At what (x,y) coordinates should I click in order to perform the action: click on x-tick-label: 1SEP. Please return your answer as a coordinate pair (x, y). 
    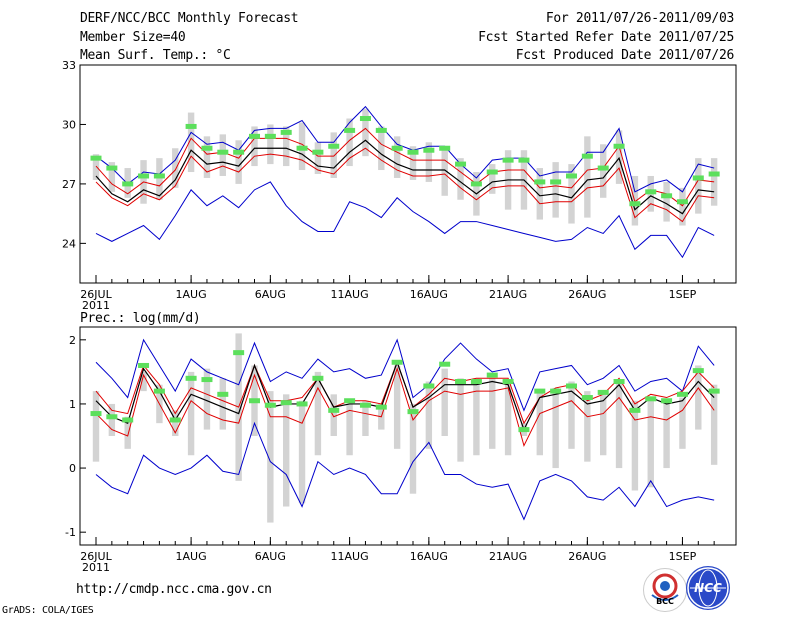
    Looking at the image, I should click on (683, 556).